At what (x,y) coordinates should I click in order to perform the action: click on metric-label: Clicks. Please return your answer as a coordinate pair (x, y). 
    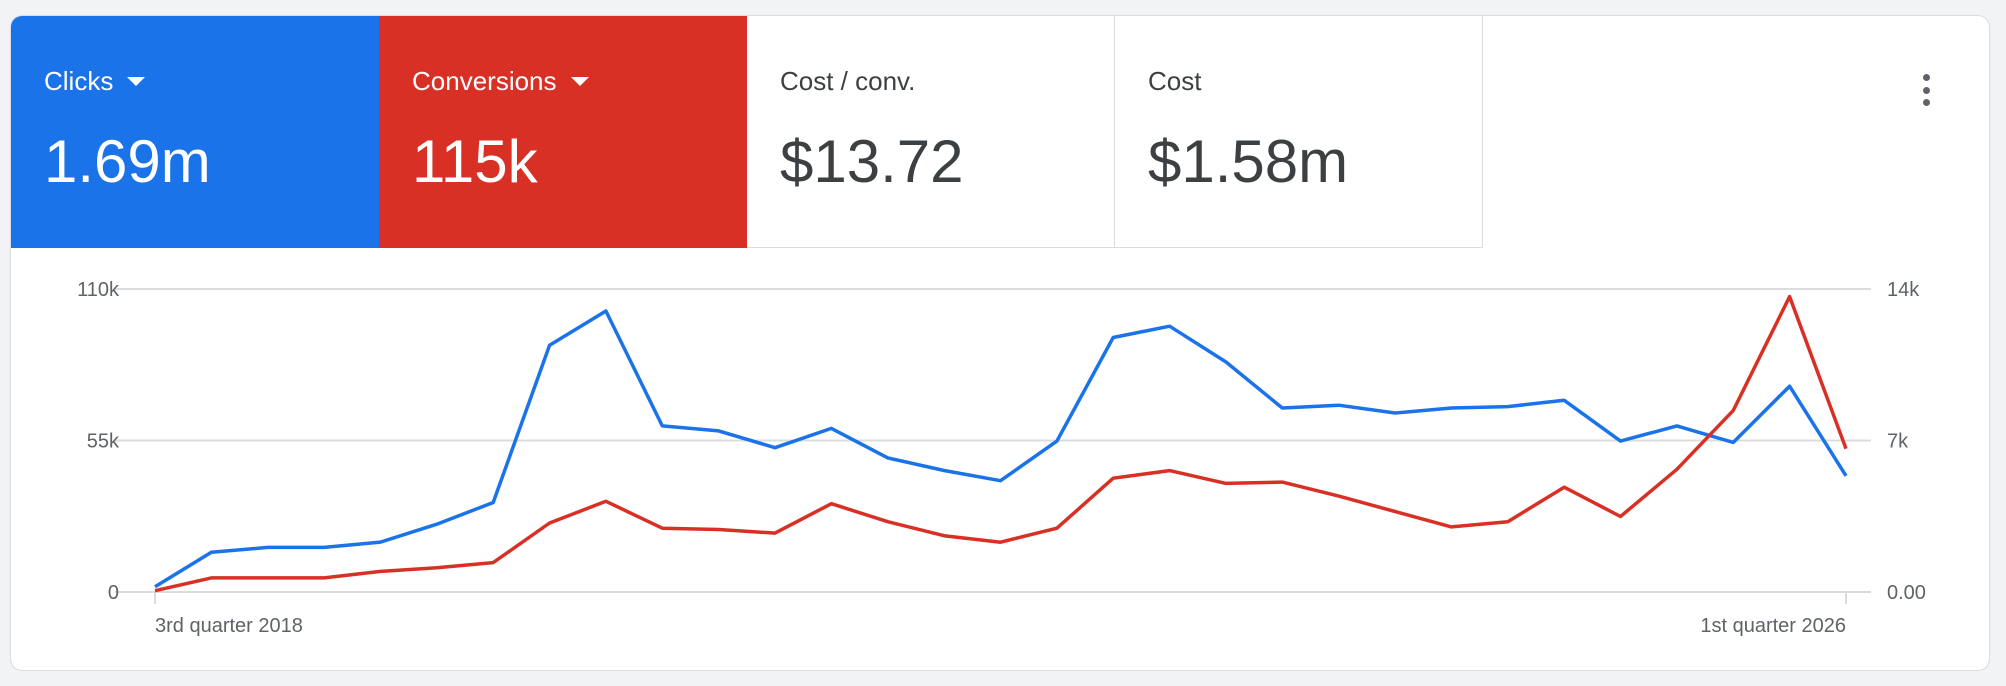
    Looking at the image, I should click on (79, 81).